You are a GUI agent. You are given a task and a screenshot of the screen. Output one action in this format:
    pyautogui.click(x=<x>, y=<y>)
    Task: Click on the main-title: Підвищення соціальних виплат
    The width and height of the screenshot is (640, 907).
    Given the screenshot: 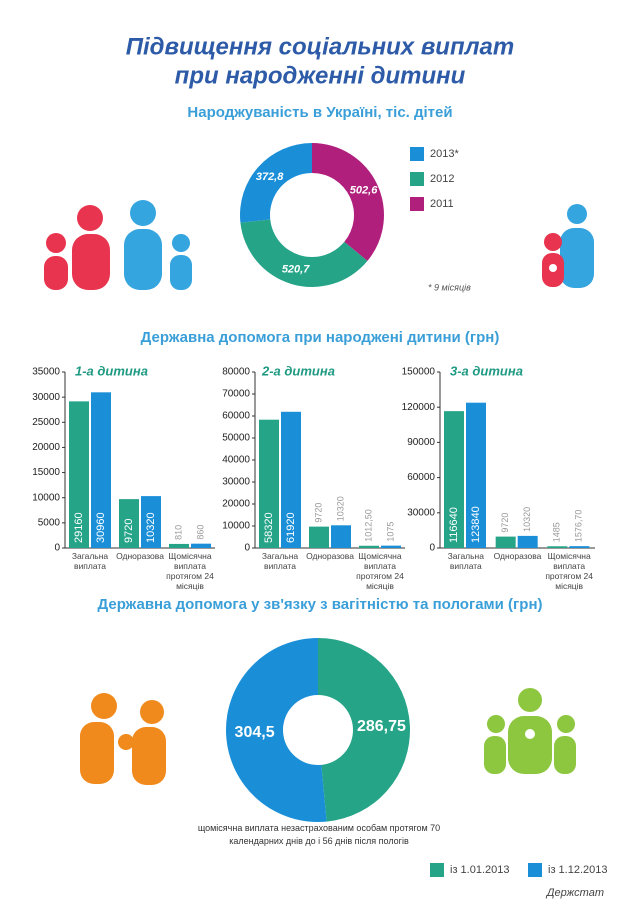 What is the action you would take?
    pyautogui.click(x=320, y=46)
    